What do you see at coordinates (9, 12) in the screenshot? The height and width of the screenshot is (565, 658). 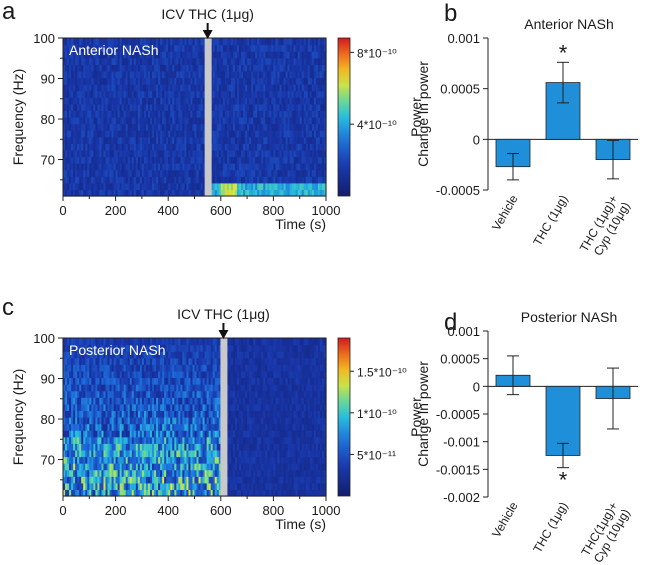 I see `panel-letter: a` at bounding box center [9, 12].